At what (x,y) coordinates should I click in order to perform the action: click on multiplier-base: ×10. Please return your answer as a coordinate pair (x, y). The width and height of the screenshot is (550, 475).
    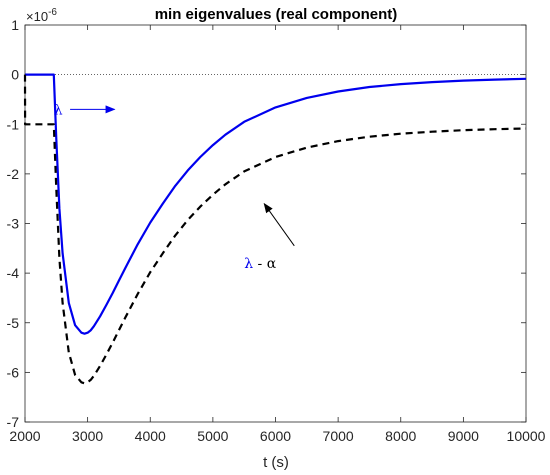
    Looking at the image, I should click on (37, 16).